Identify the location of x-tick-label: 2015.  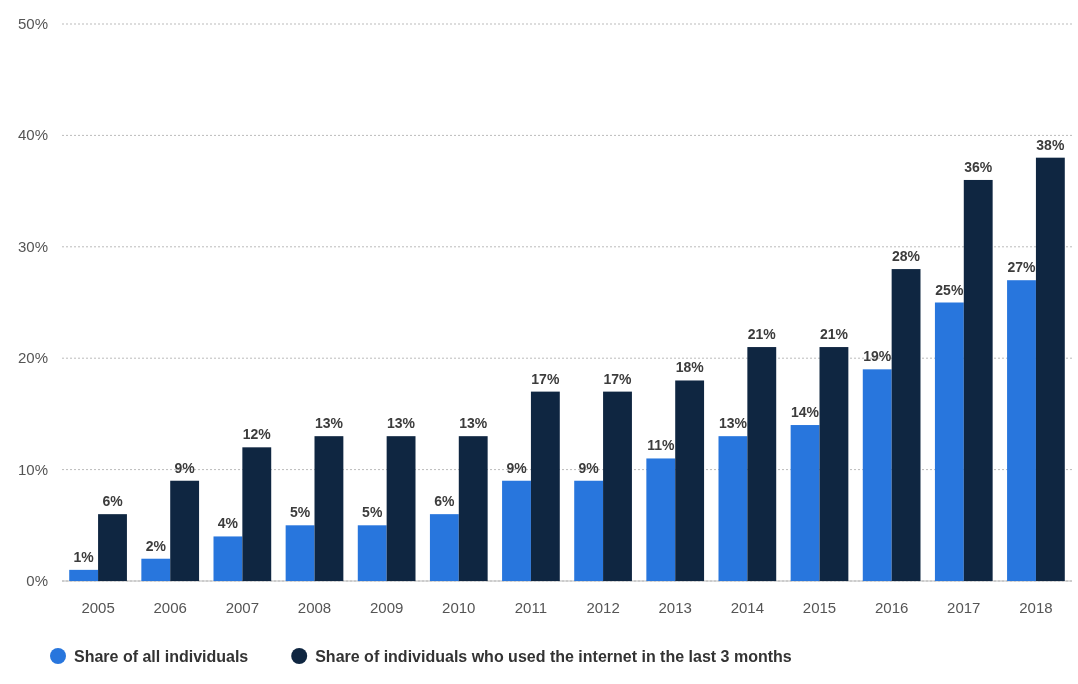
(819, 607).